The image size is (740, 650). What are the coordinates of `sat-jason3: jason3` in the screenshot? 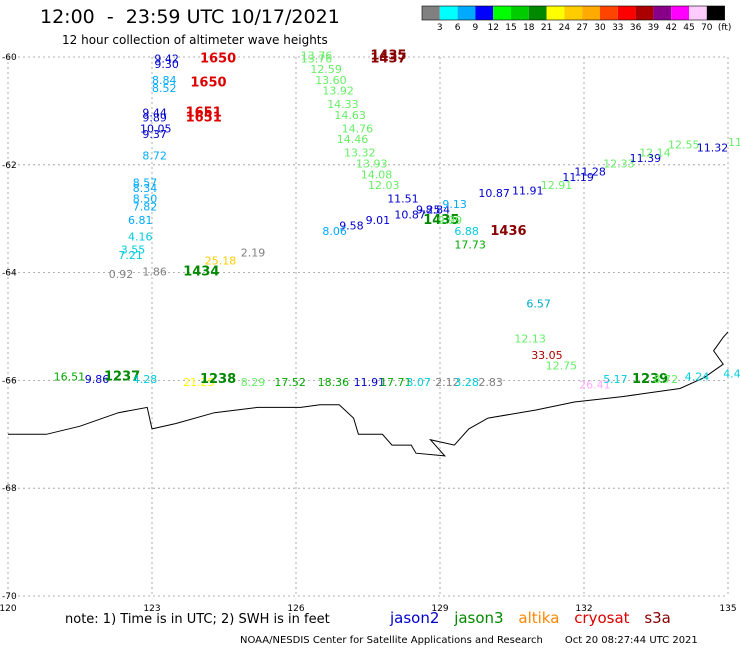 It's located at (479, 618).